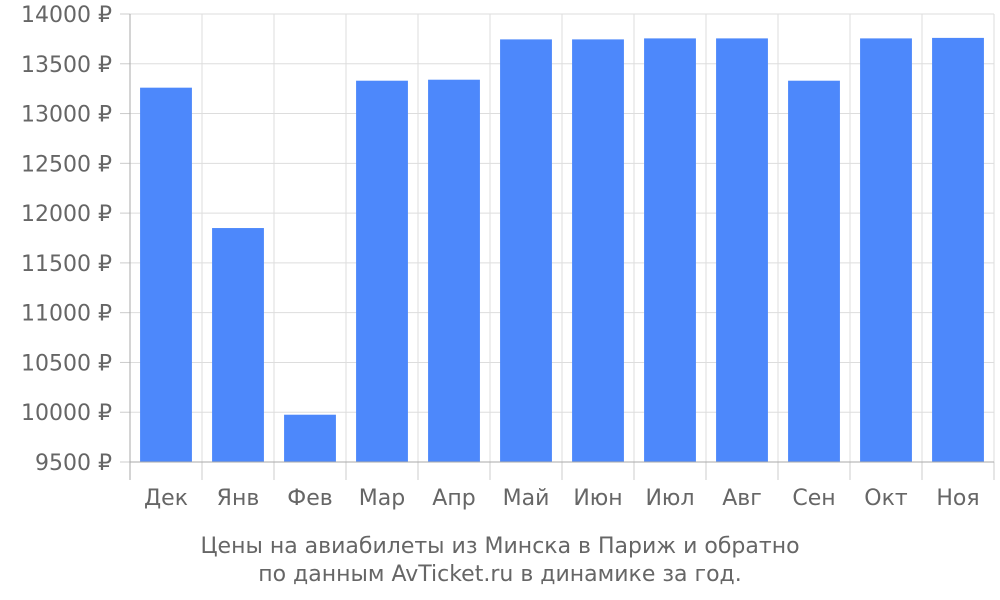 Image resolution: width=1000 pixels, height=600 pixels. What do you see at coordinates (886, 250) in the screenshot?
I see `bar-Окт` at bounding box center [886, 250].